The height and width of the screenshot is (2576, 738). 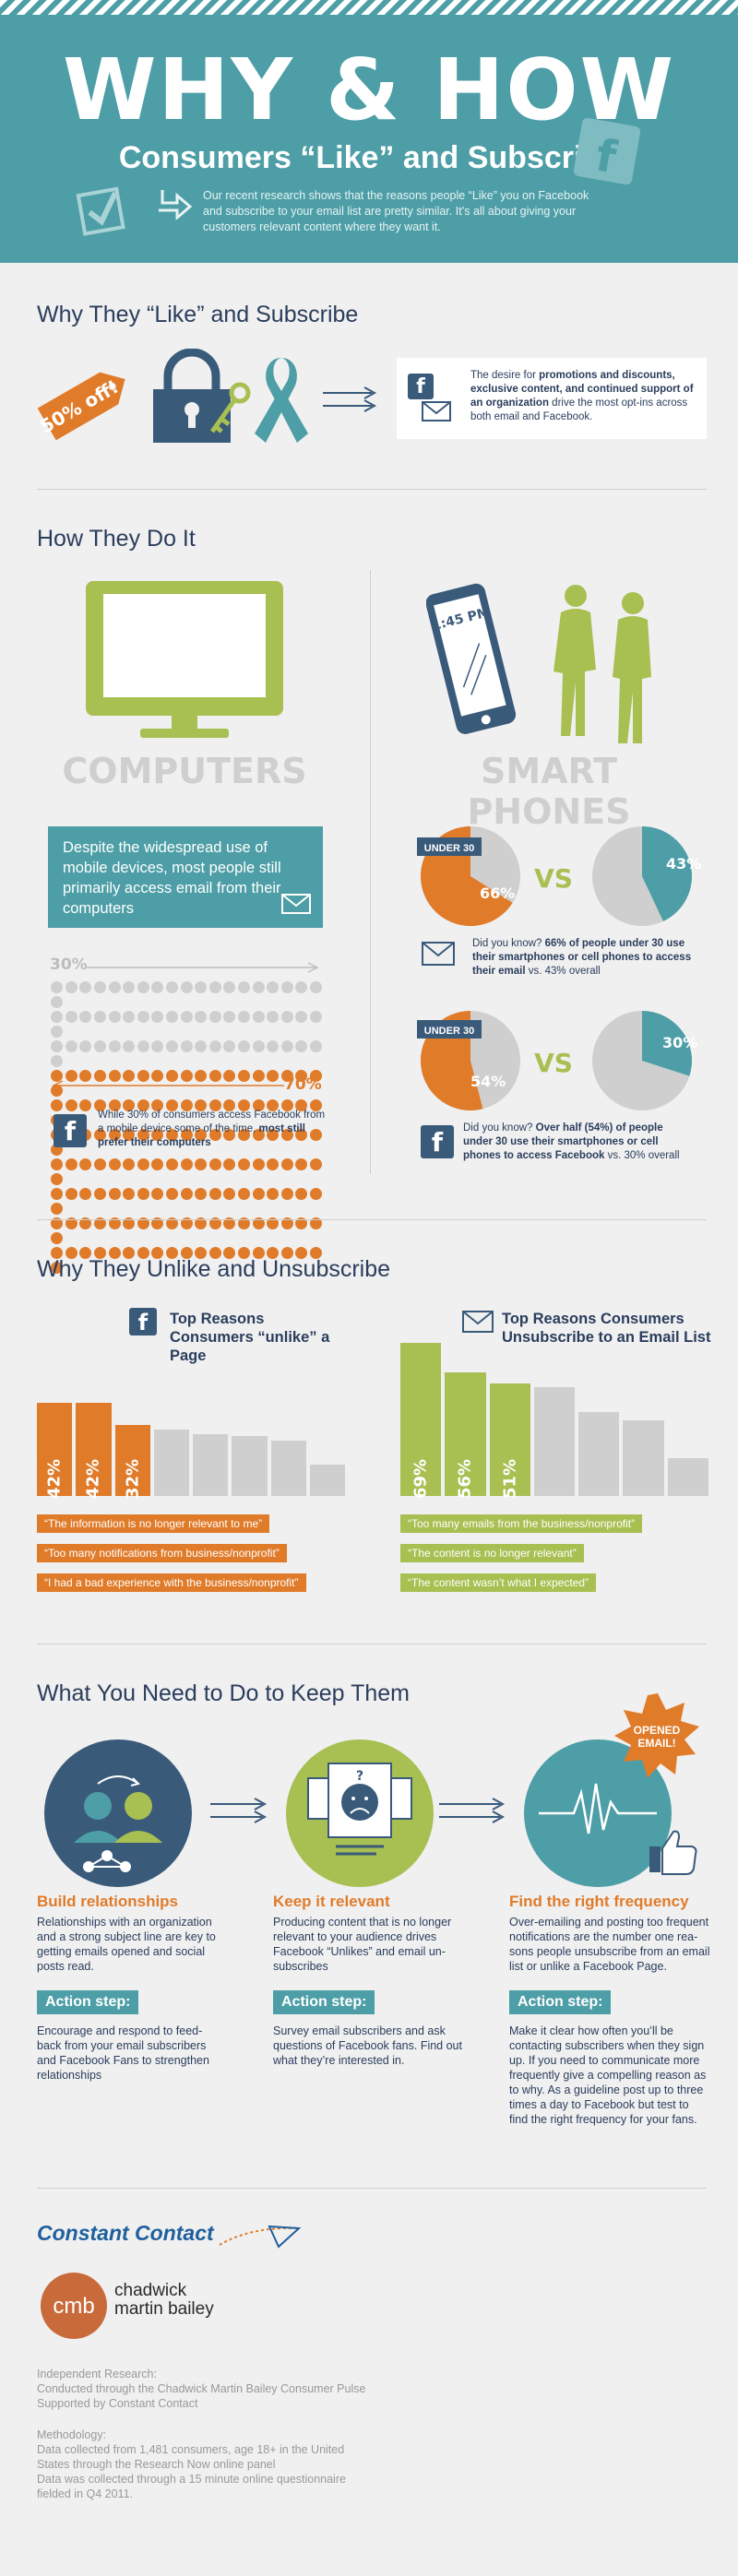 What do you see at coordinates (472, 1810) in the screenshot?
I see `double-arrow-icon` at bounding box center [472, 1810].